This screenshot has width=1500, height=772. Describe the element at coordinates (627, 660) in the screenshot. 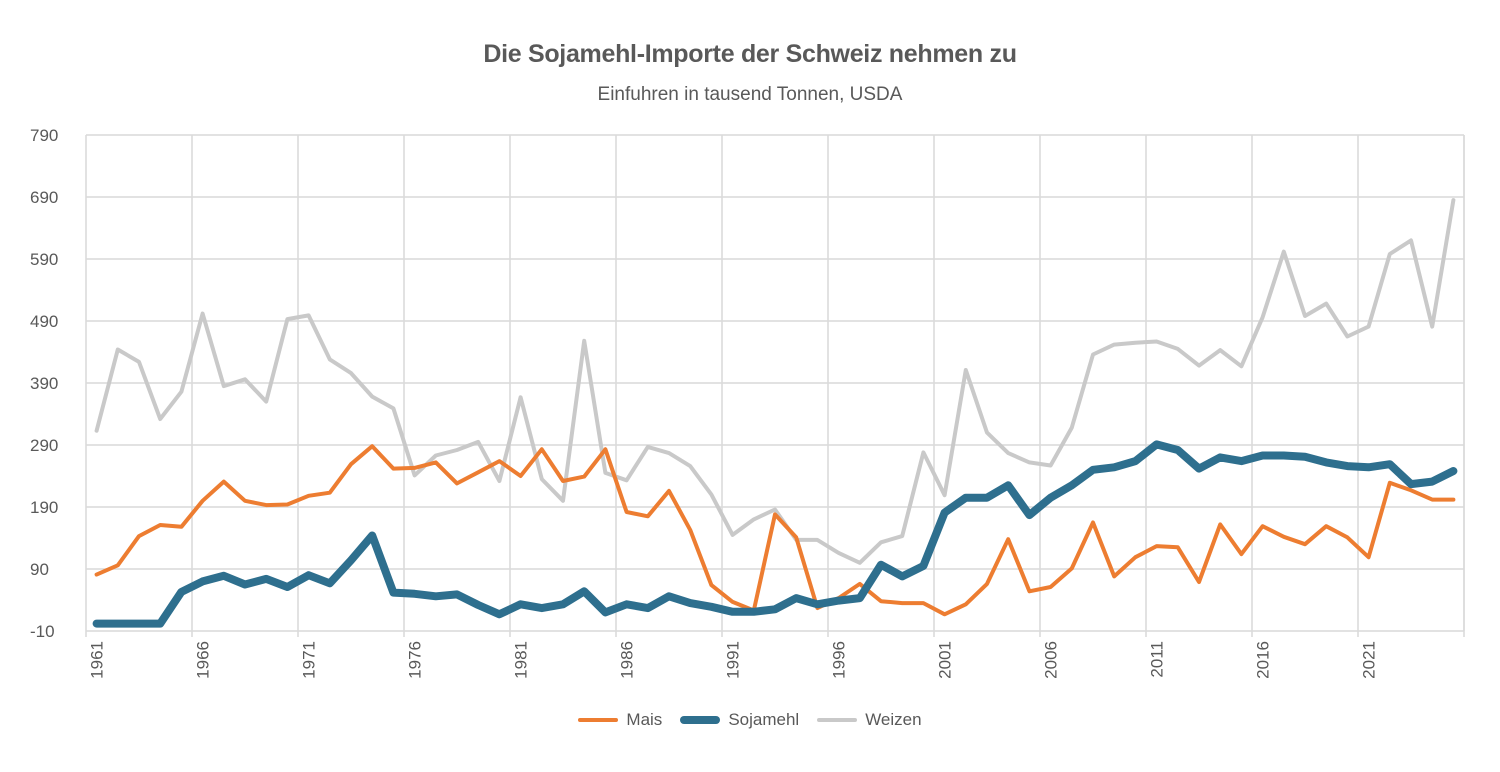

I see `x-tick-label: 1986` at that location.